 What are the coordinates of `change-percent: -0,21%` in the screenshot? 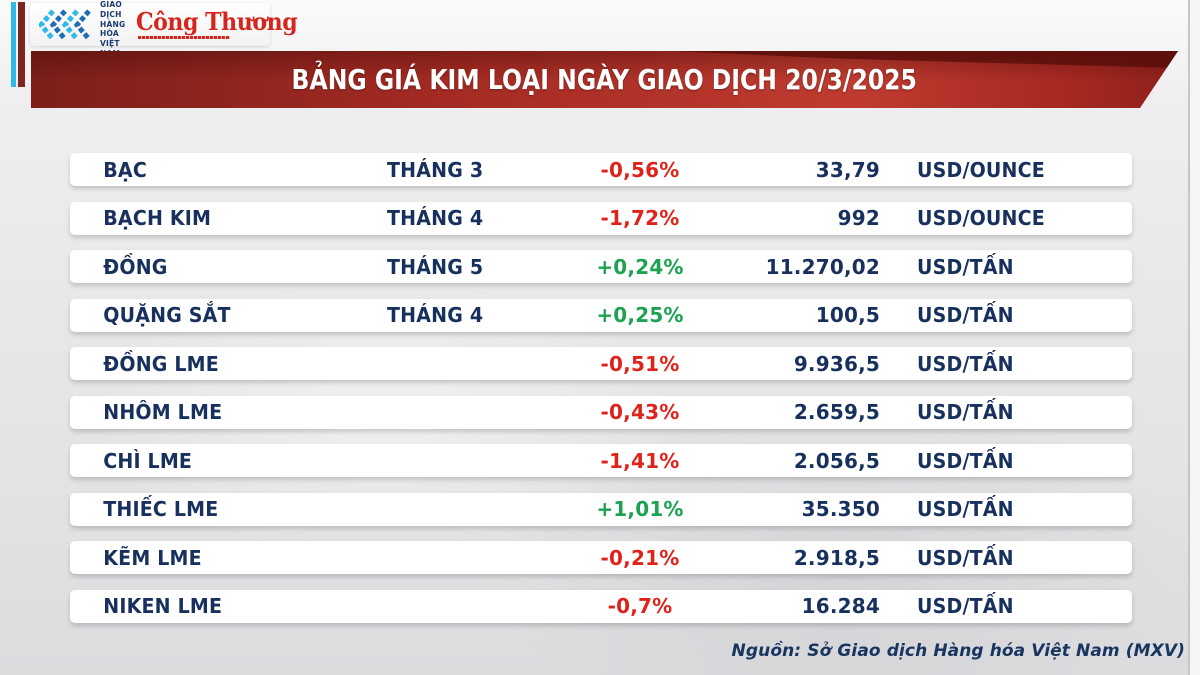 It's located at (640, 557).